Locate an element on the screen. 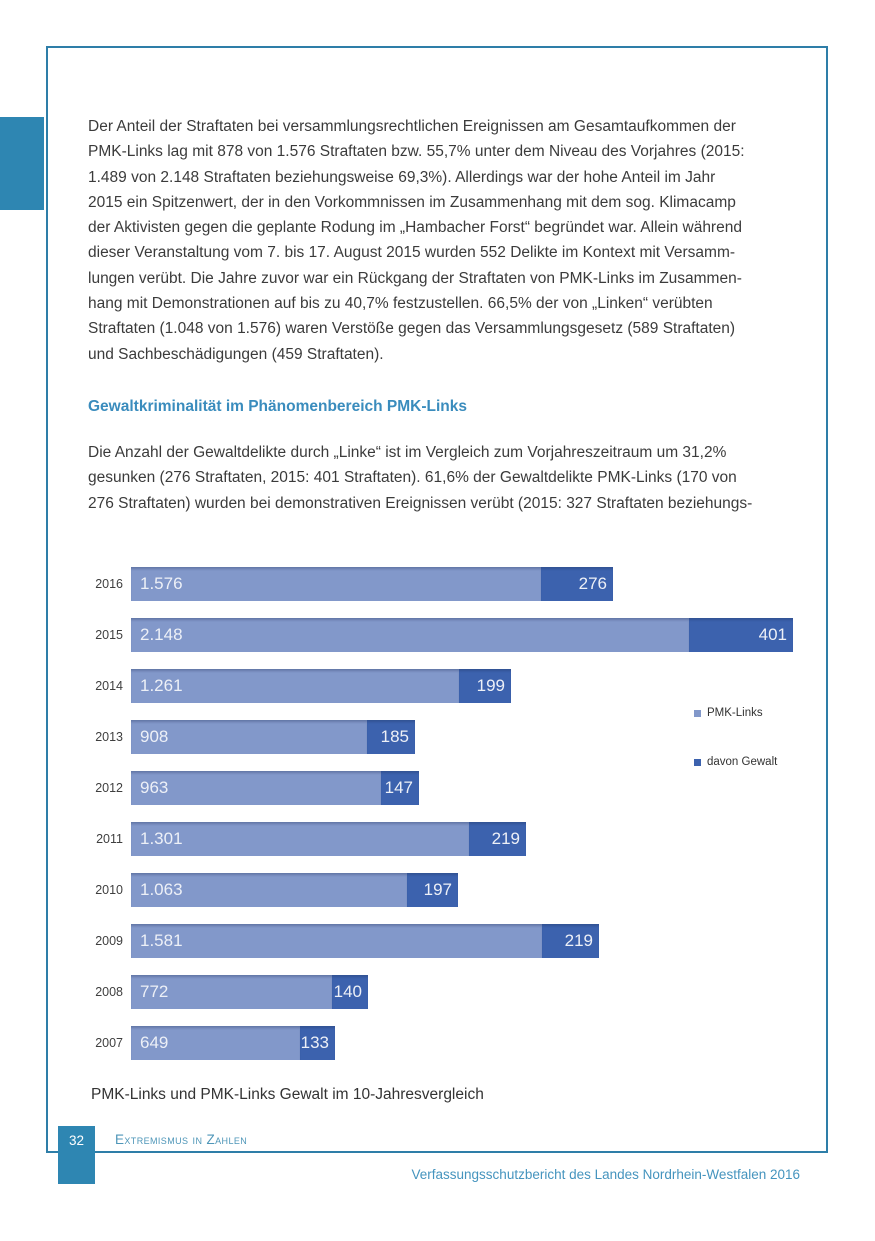 The height and width of the screenshot is (1241, 875). bar-segment-davon-gewalt: 147 is located at coordinates (400, 788).